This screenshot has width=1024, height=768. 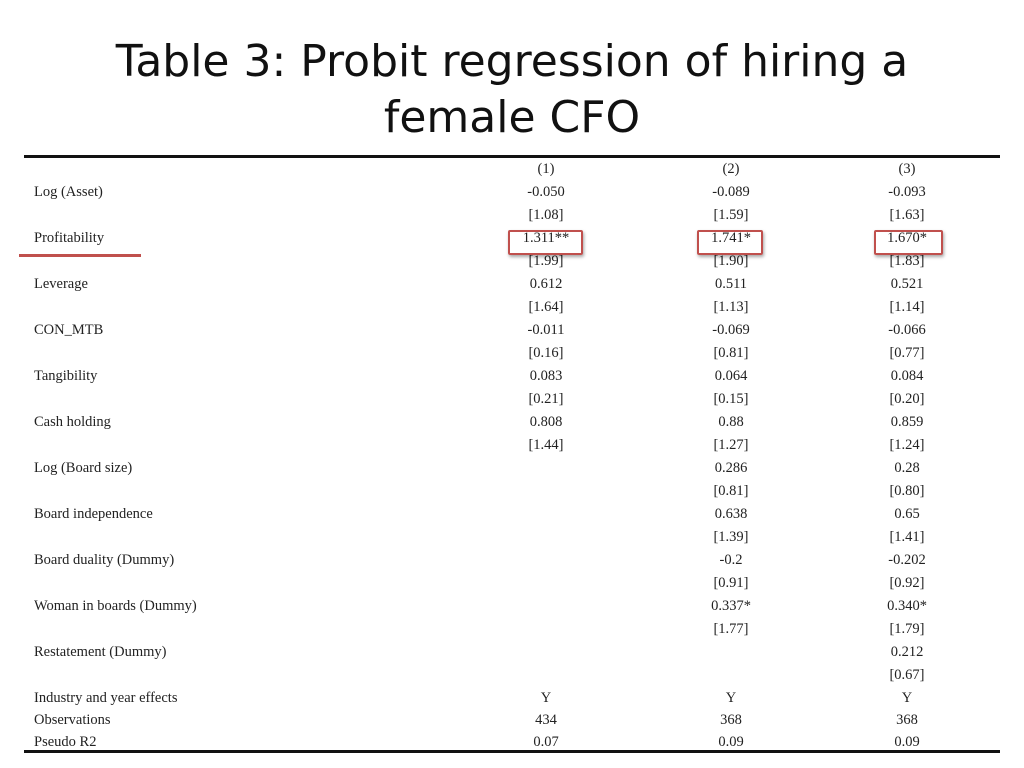 What do you see at coordinates (907, 238) in the screenshot?
I see `coefficient-cell: 1.670*` at bounding box center [907, 238].